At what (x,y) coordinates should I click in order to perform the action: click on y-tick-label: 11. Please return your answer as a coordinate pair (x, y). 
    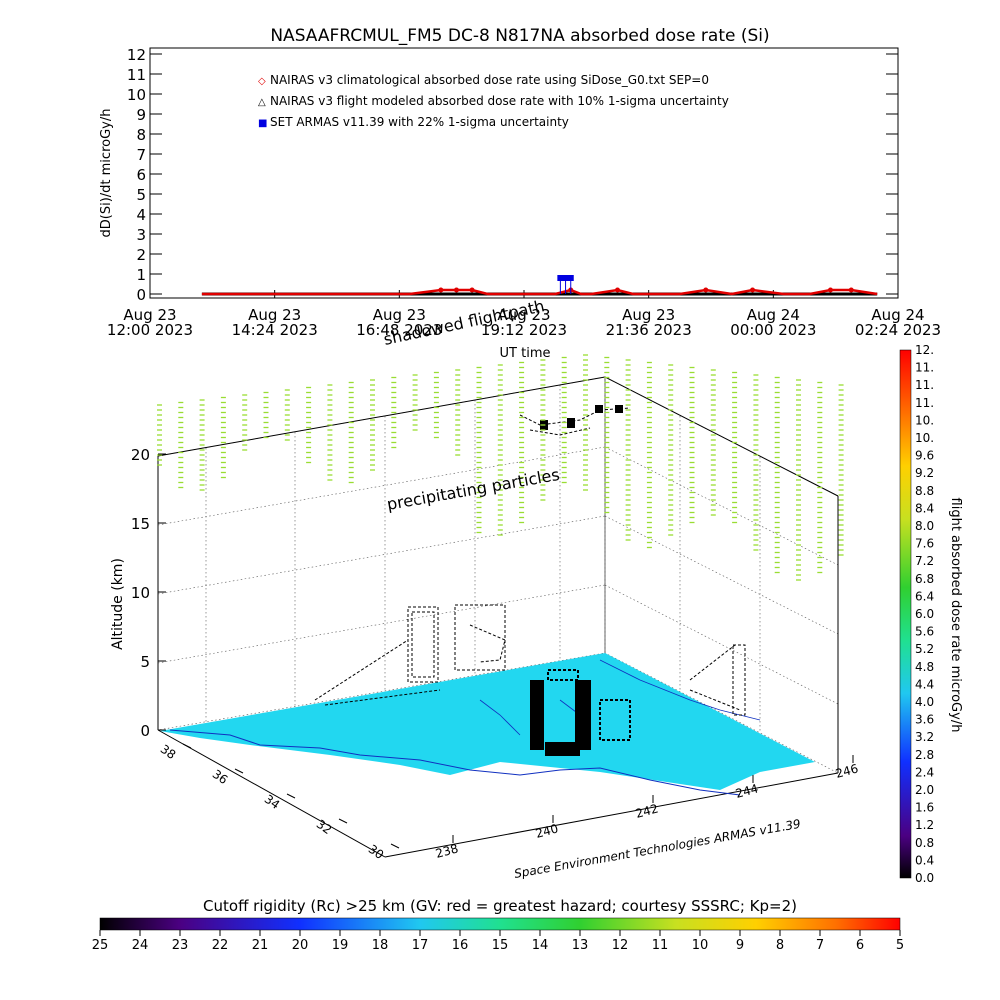
    Looking at the image, I should click on (136, 75).